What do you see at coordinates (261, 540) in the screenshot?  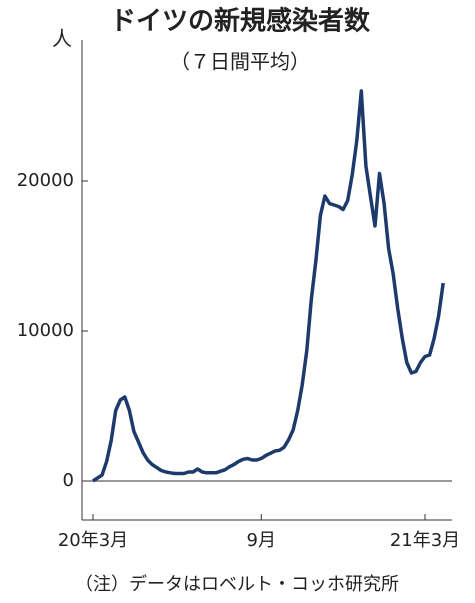 I see `x-tick-label: 9月` at bounding box center [261, 540].